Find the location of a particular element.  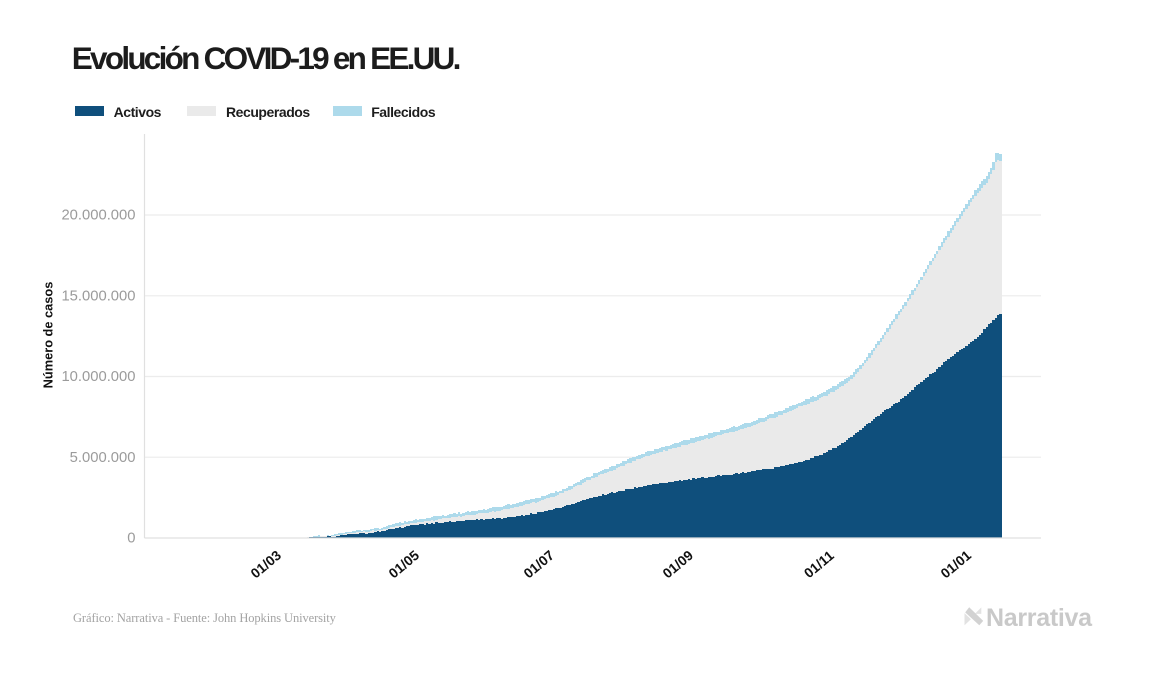

svg-text: 20.000.000 is located at coordinates (98, 216).